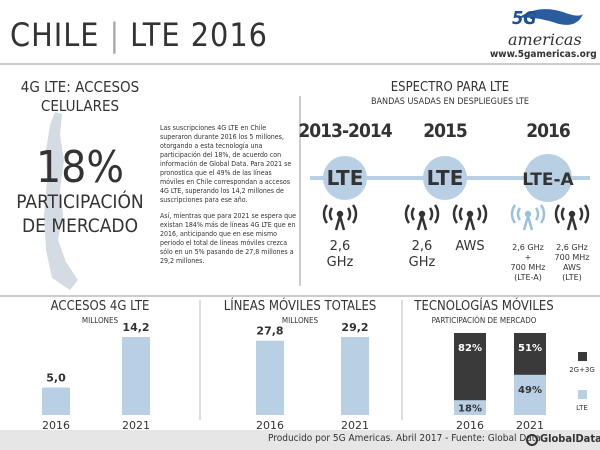 The image size is (600, 450). What do you see at coordinates (354, 327) in the screenshot?
I see `value-label: 29,2` at bounding box center [354, 327].